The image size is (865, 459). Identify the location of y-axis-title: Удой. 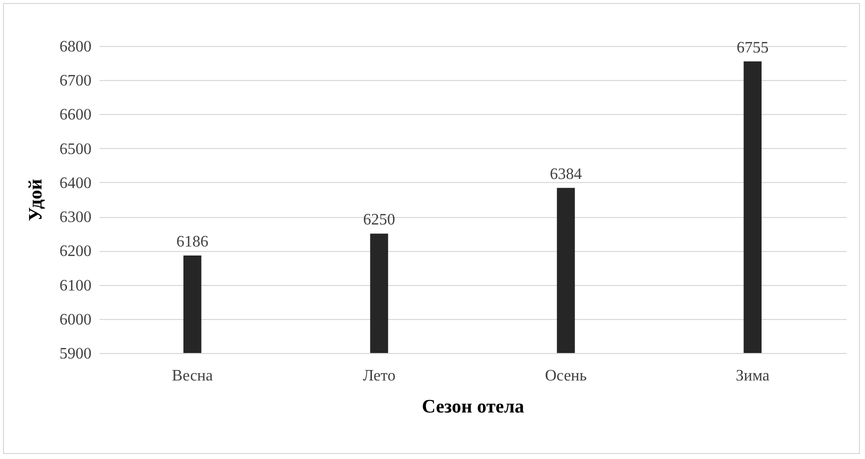
(36, 200).